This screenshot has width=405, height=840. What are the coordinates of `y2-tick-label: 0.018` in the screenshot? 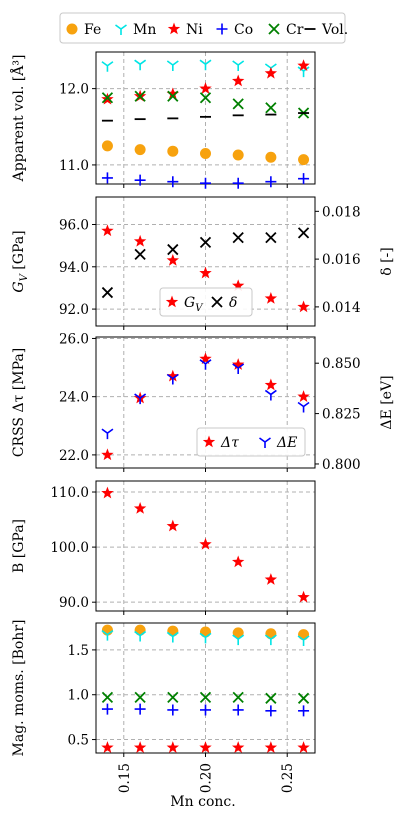 It's located at (341, 212).